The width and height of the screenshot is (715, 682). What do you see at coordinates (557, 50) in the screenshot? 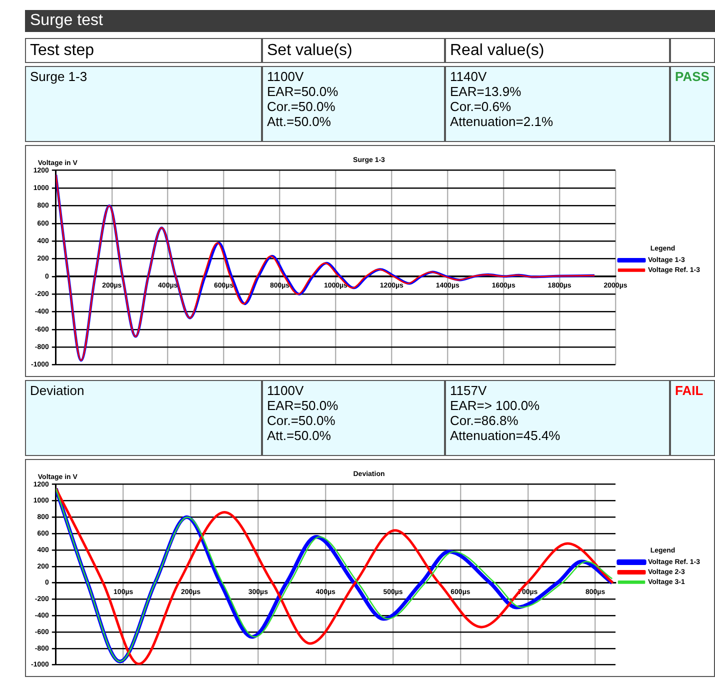
I see `category-label: Real value(s)` at bounding box center [557, 50].